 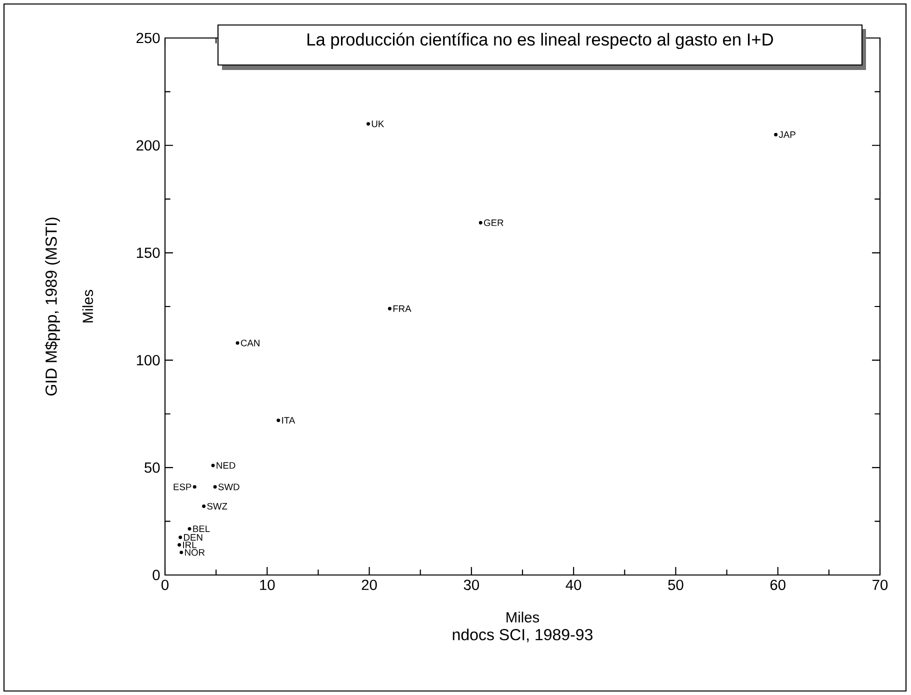 I want to click on annotation: NOR, so click(x=195, y=552).